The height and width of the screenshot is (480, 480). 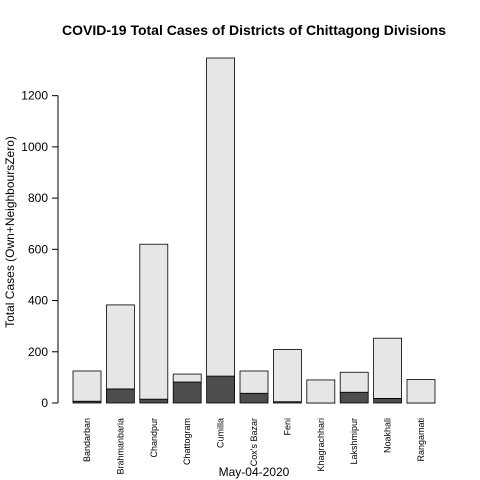 I want to click on x-tick-label: Chattogram, so click(x=187, y=441).